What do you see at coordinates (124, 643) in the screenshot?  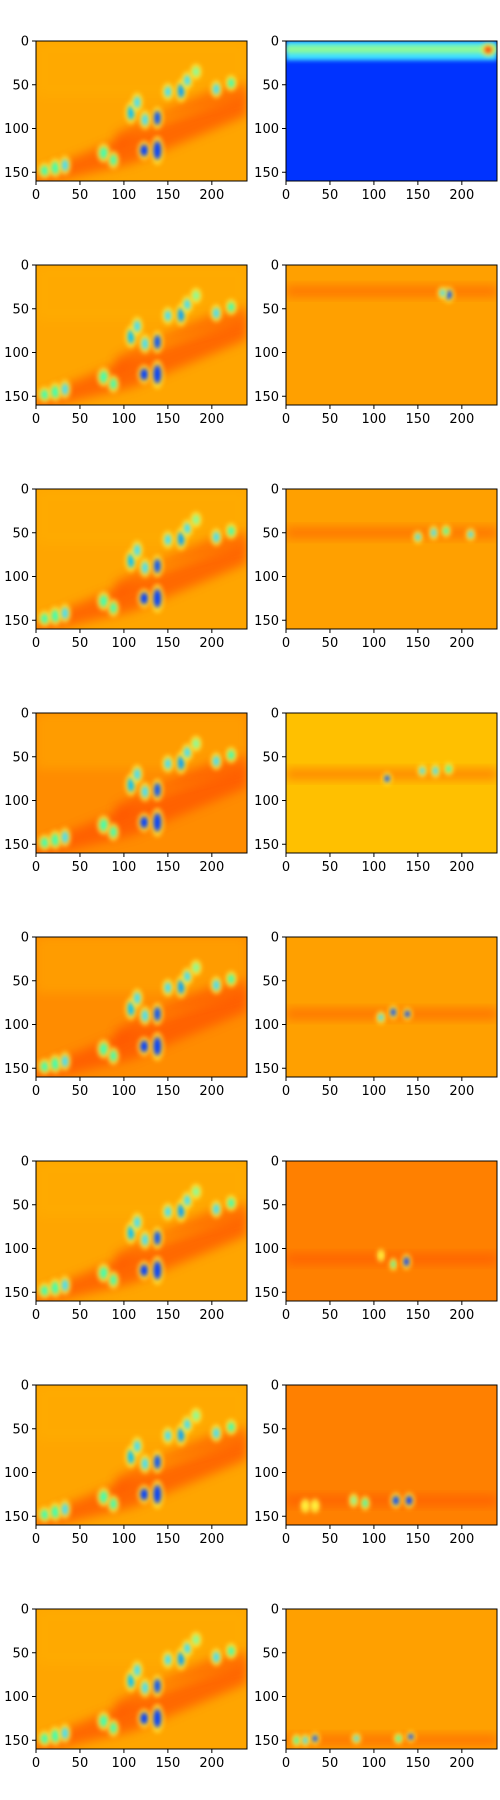 I see `x-tick-label: 100` at bounding box center [124, 643].